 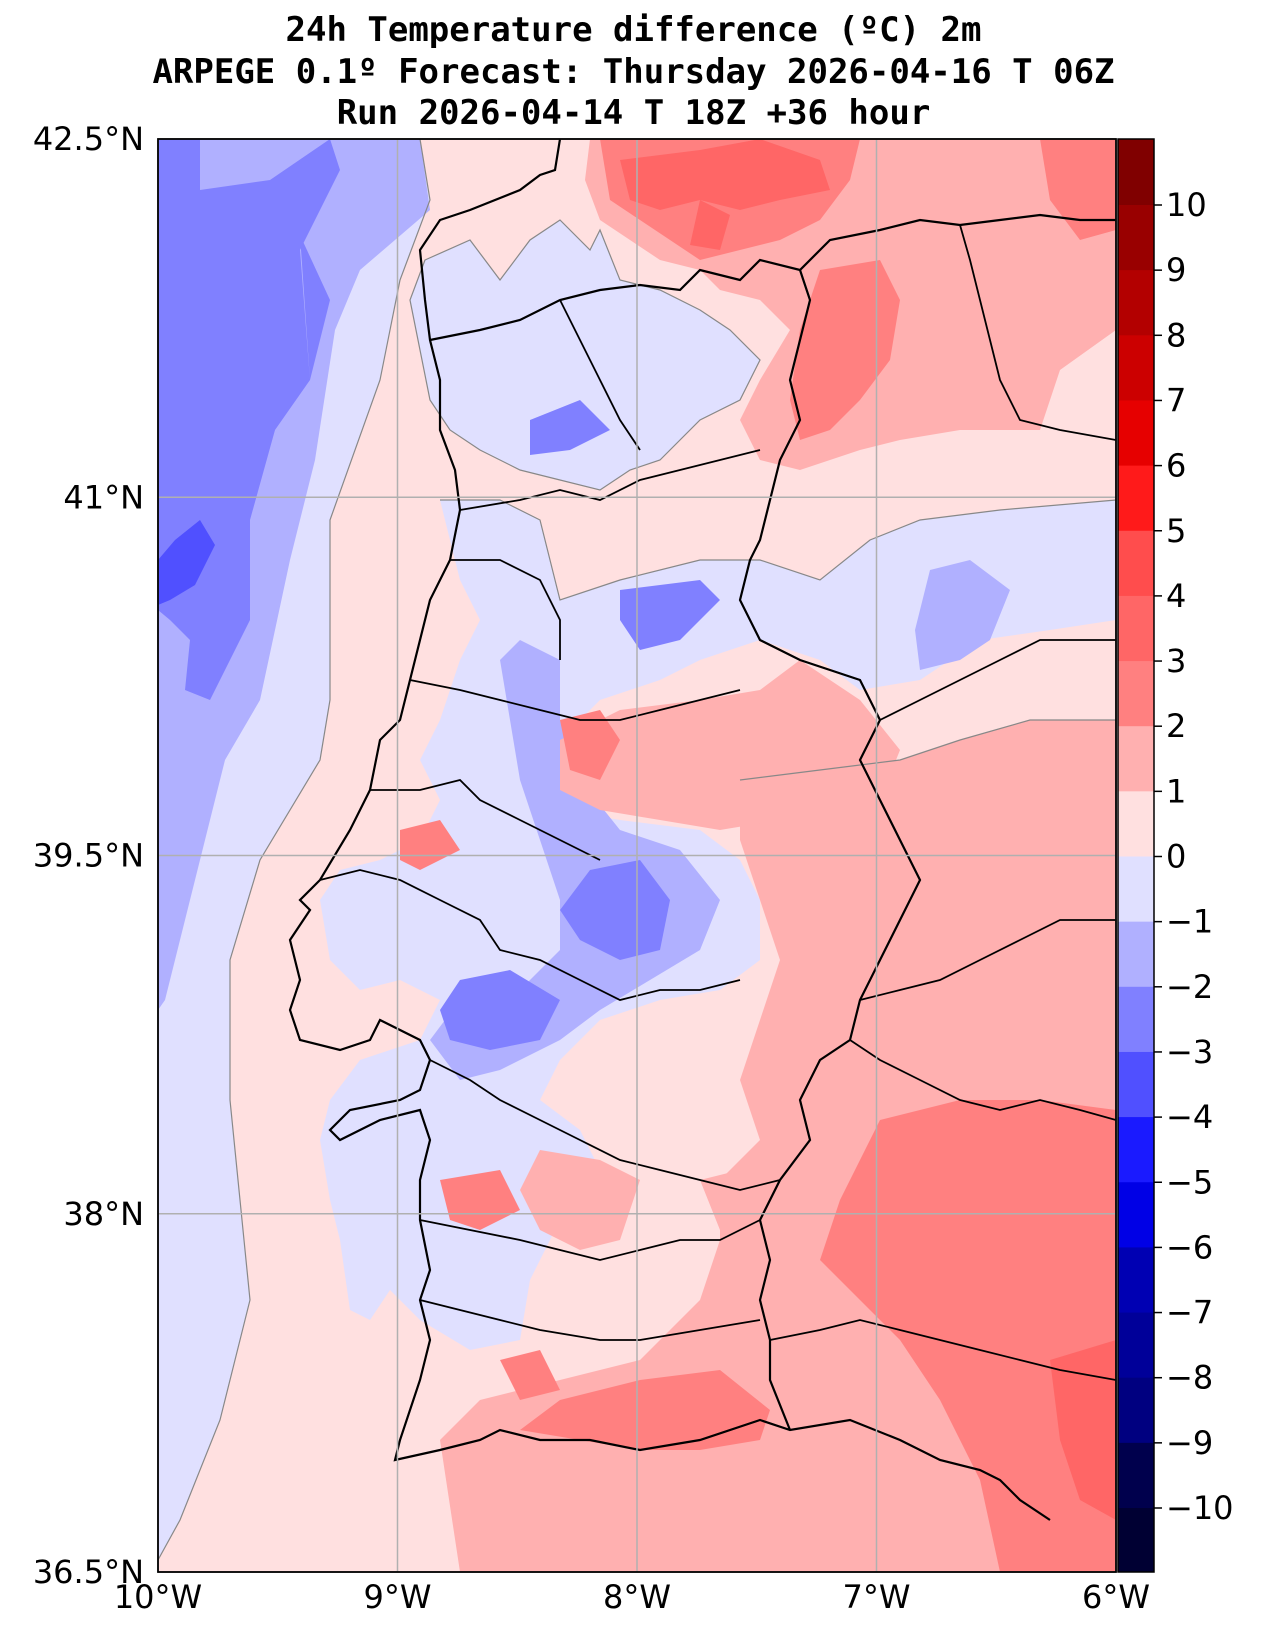 What do you see at coordinates (1176, 531) in the screenshot?
I see `colorbar-label: 5` at bounding box center [1176, 531].